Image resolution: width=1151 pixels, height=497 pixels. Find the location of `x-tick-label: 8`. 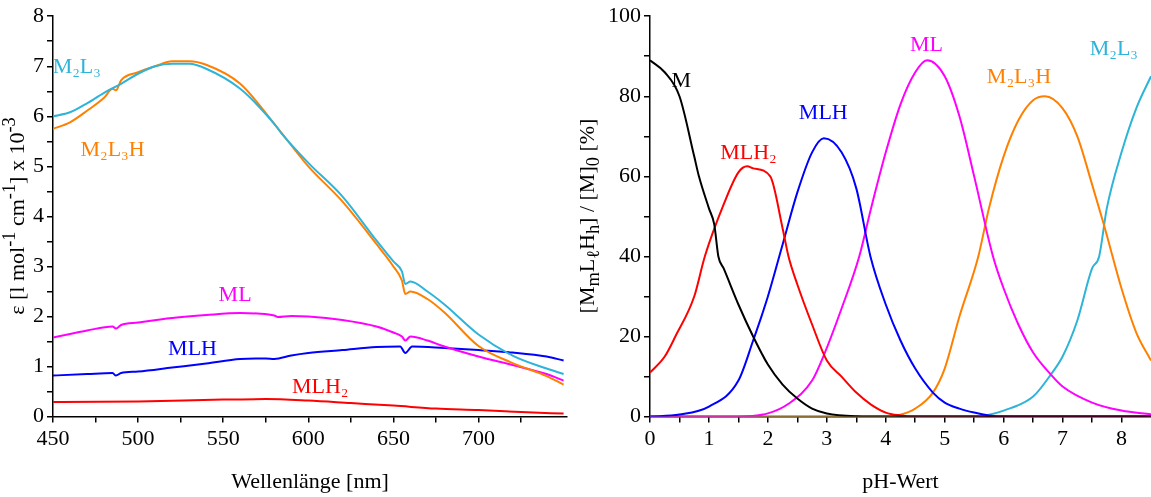

x-tick-label: 8 is located at coordinates (1122, 437).